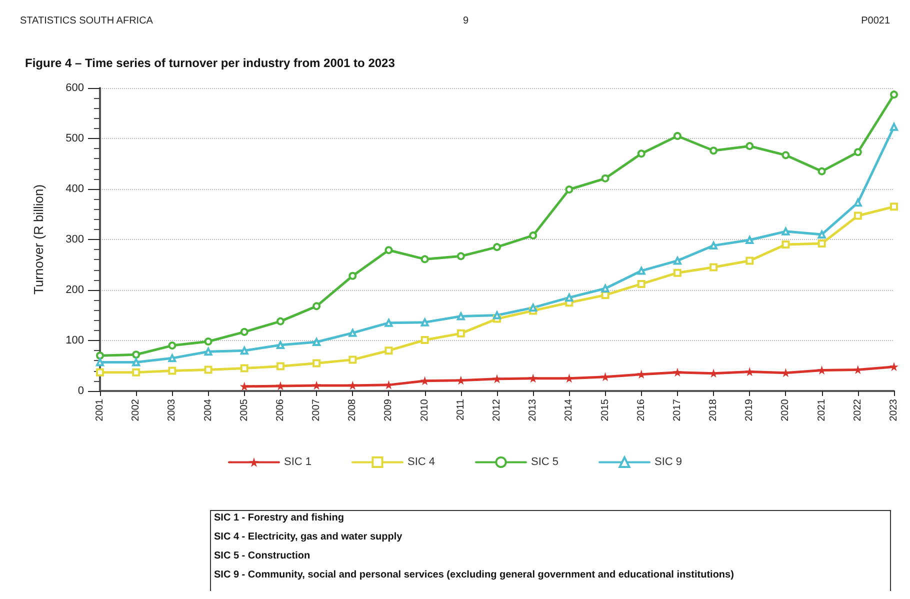 Image resolution: width=910 pixels, height=599 pixels. What do you see at coordinates (569, 410) in the screenshot?
I see `x-tick-label: 2014` at bounding box center [569, 410].